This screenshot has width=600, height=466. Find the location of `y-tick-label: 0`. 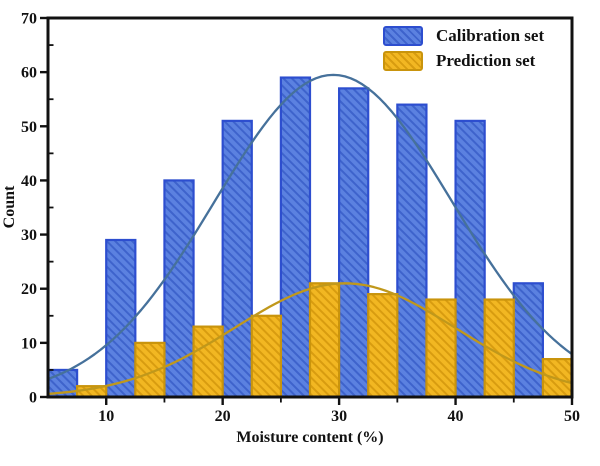

y-tick-label: 0 is located at coordinates (33, 398).